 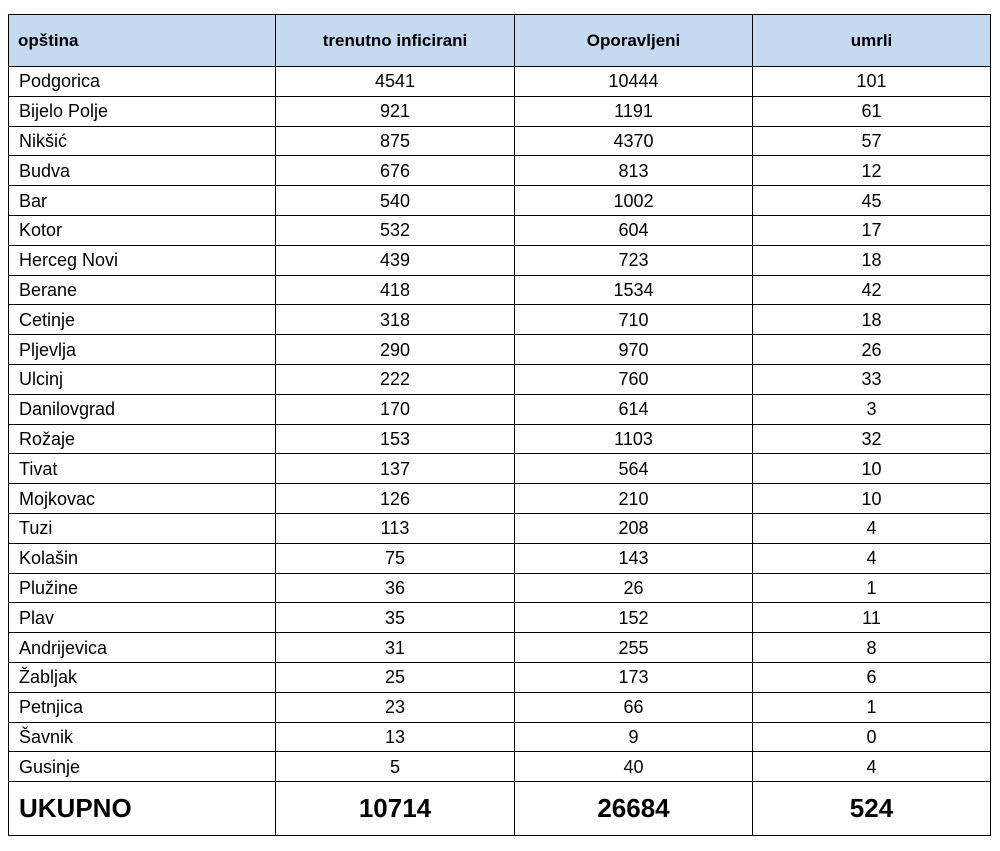 I want to click on table-row: Žabljak 25 173 6, so click(x=499, y=677).